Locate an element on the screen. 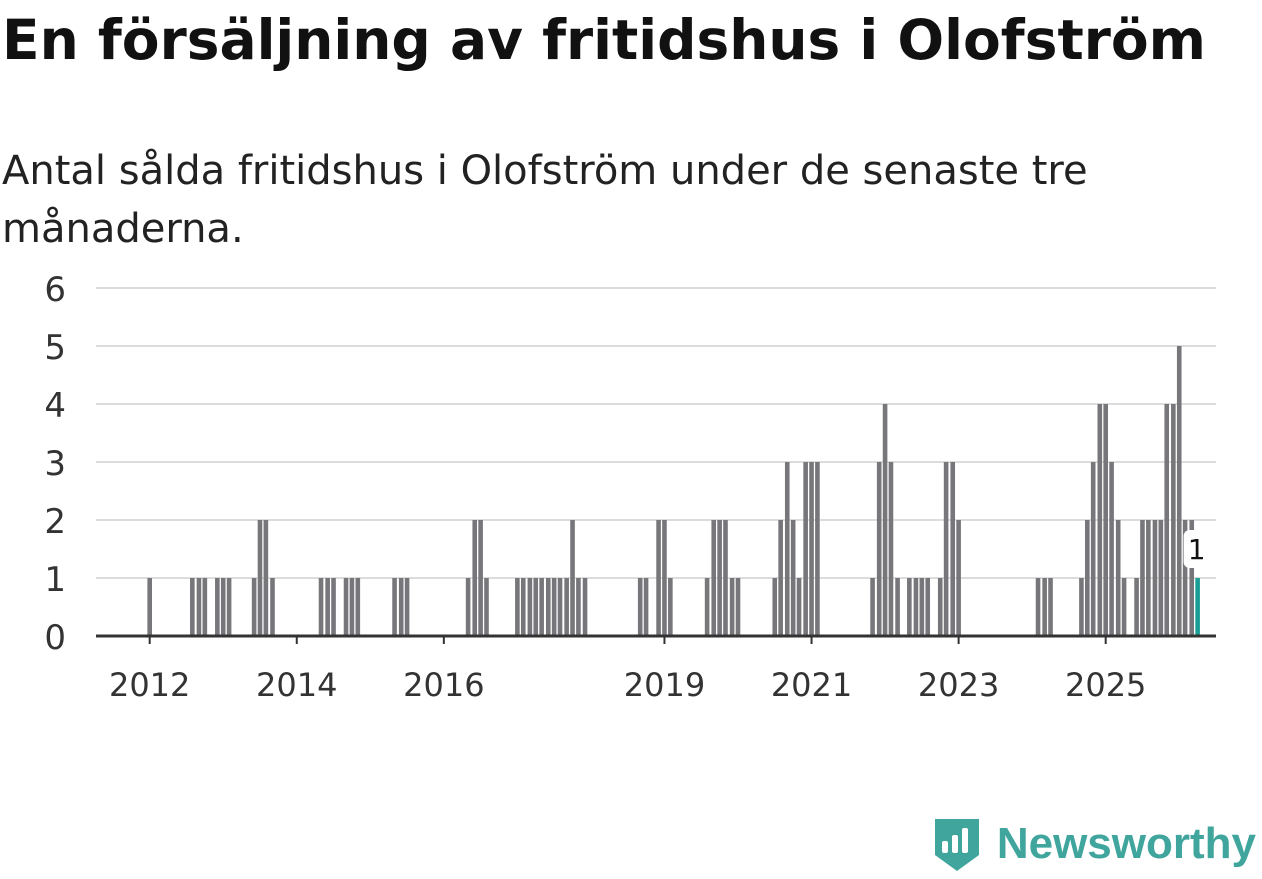 The width and height of the screenshot is (1262, 879). x-tick-label: 2023 is located at coordinates (958, 685).